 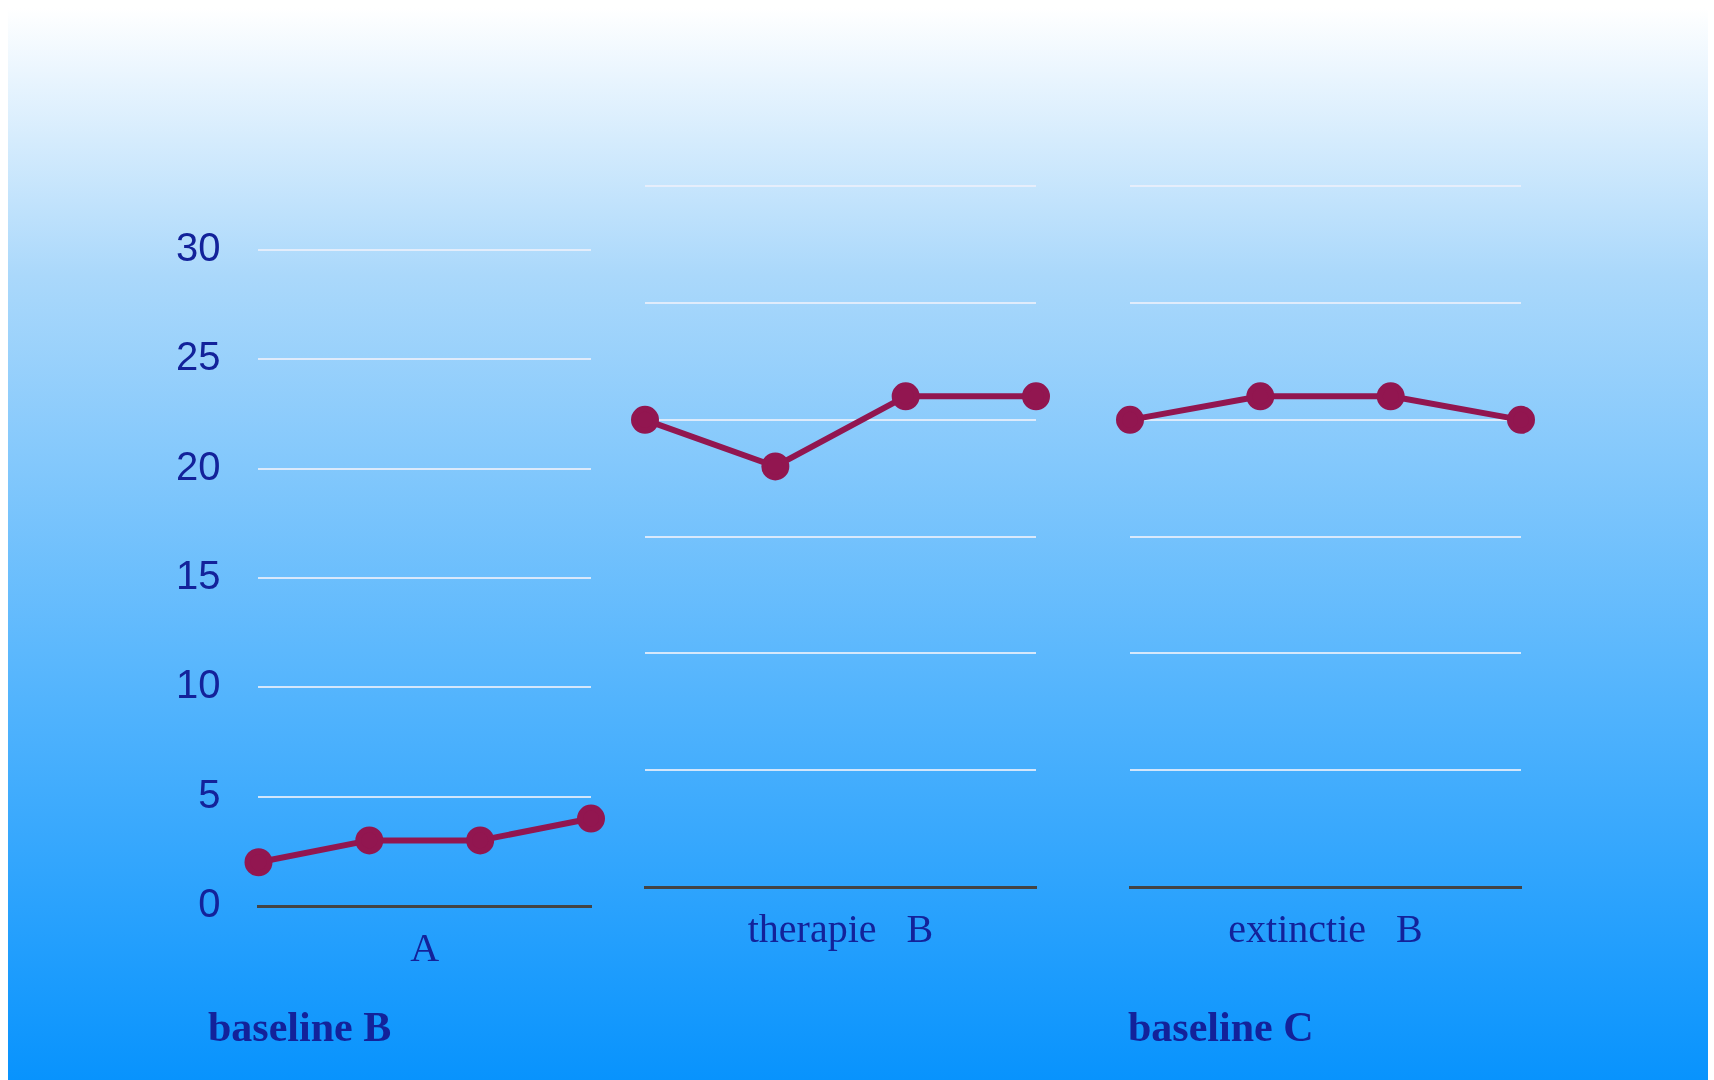 What do you see at coordinates (840, 928) in the screenshot?
I see `x-axis-title: therapie B` at bounding box center [840, 928].